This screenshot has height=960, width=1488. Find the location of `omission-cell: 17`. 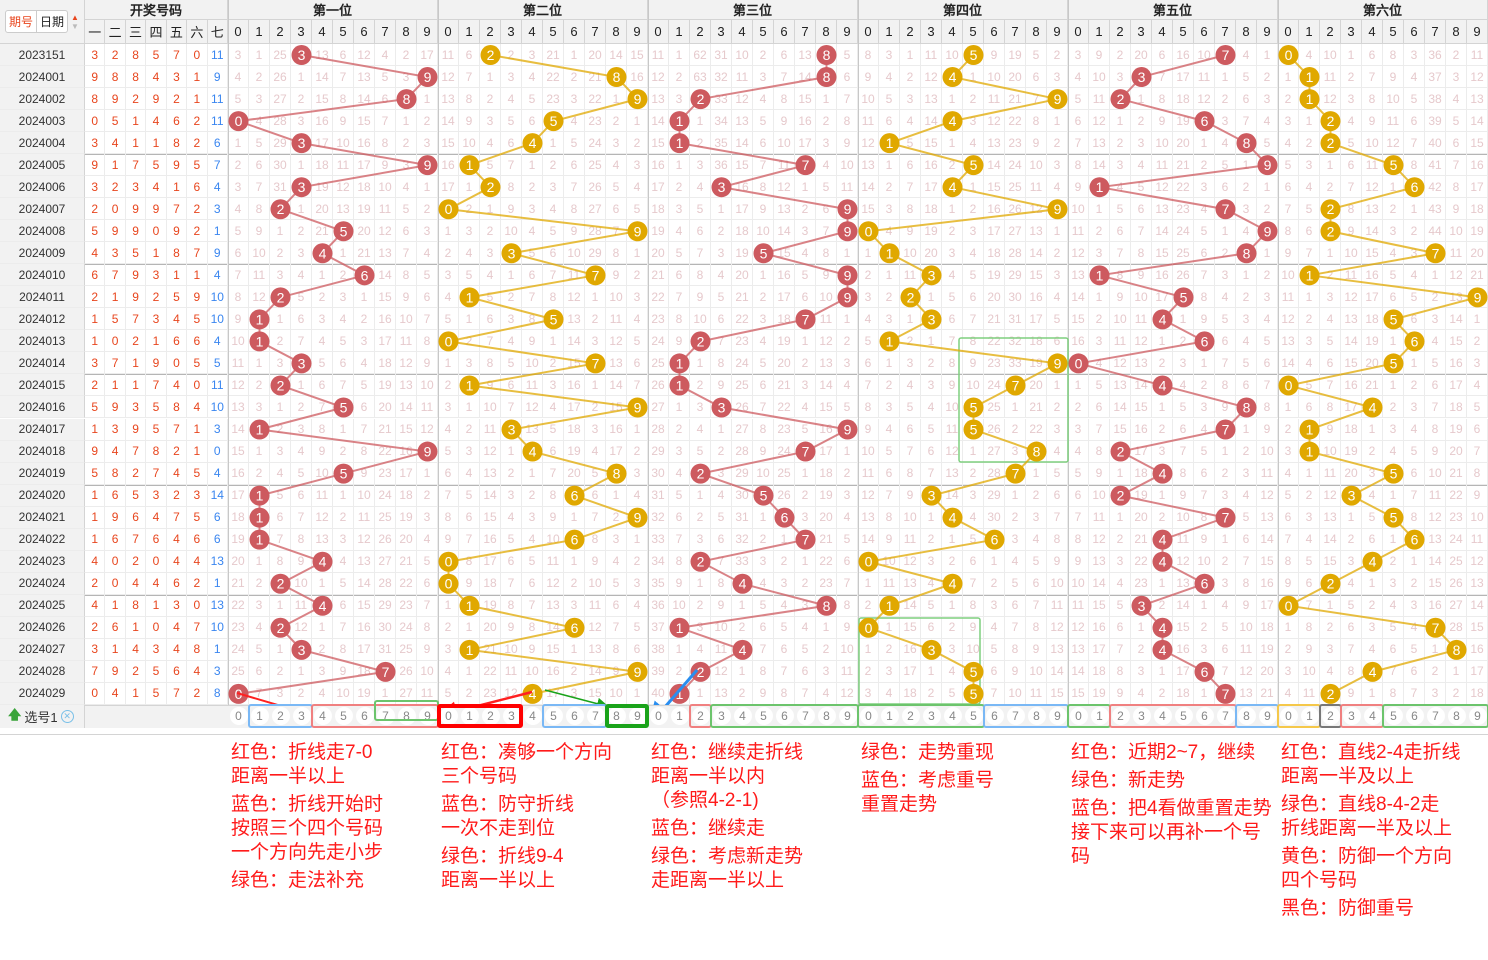

omission-cell: 17 is located at coordinates (322, 143).